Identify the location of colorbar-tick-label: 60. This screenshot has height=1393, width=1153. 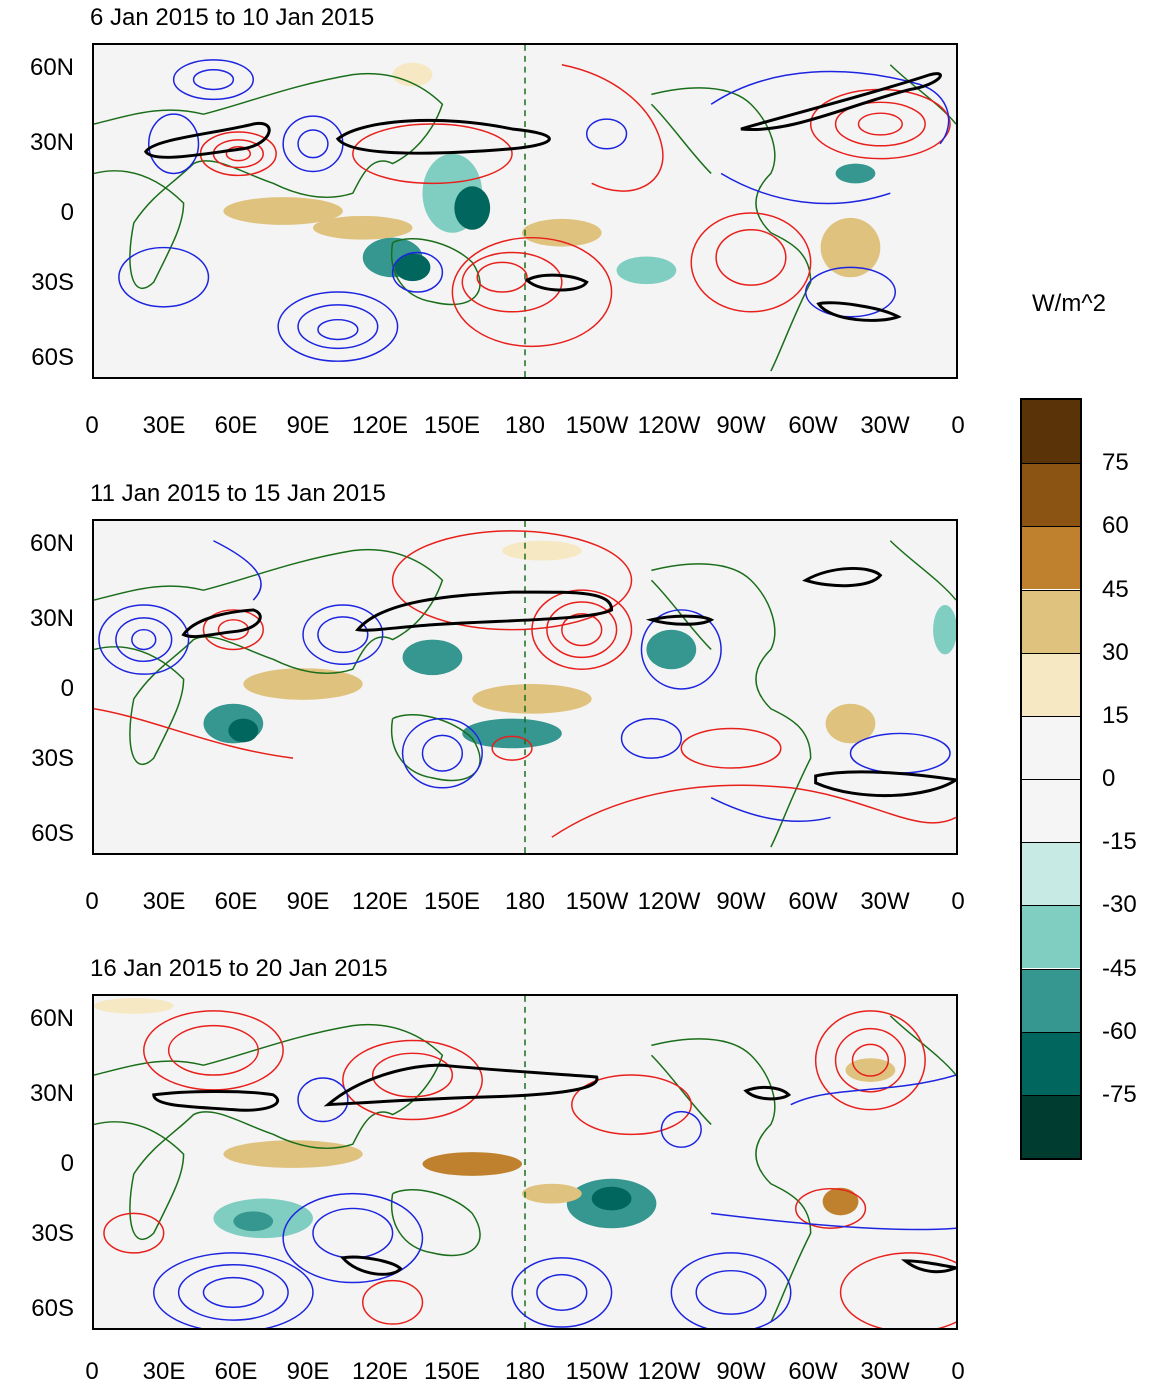
(1115, 526).